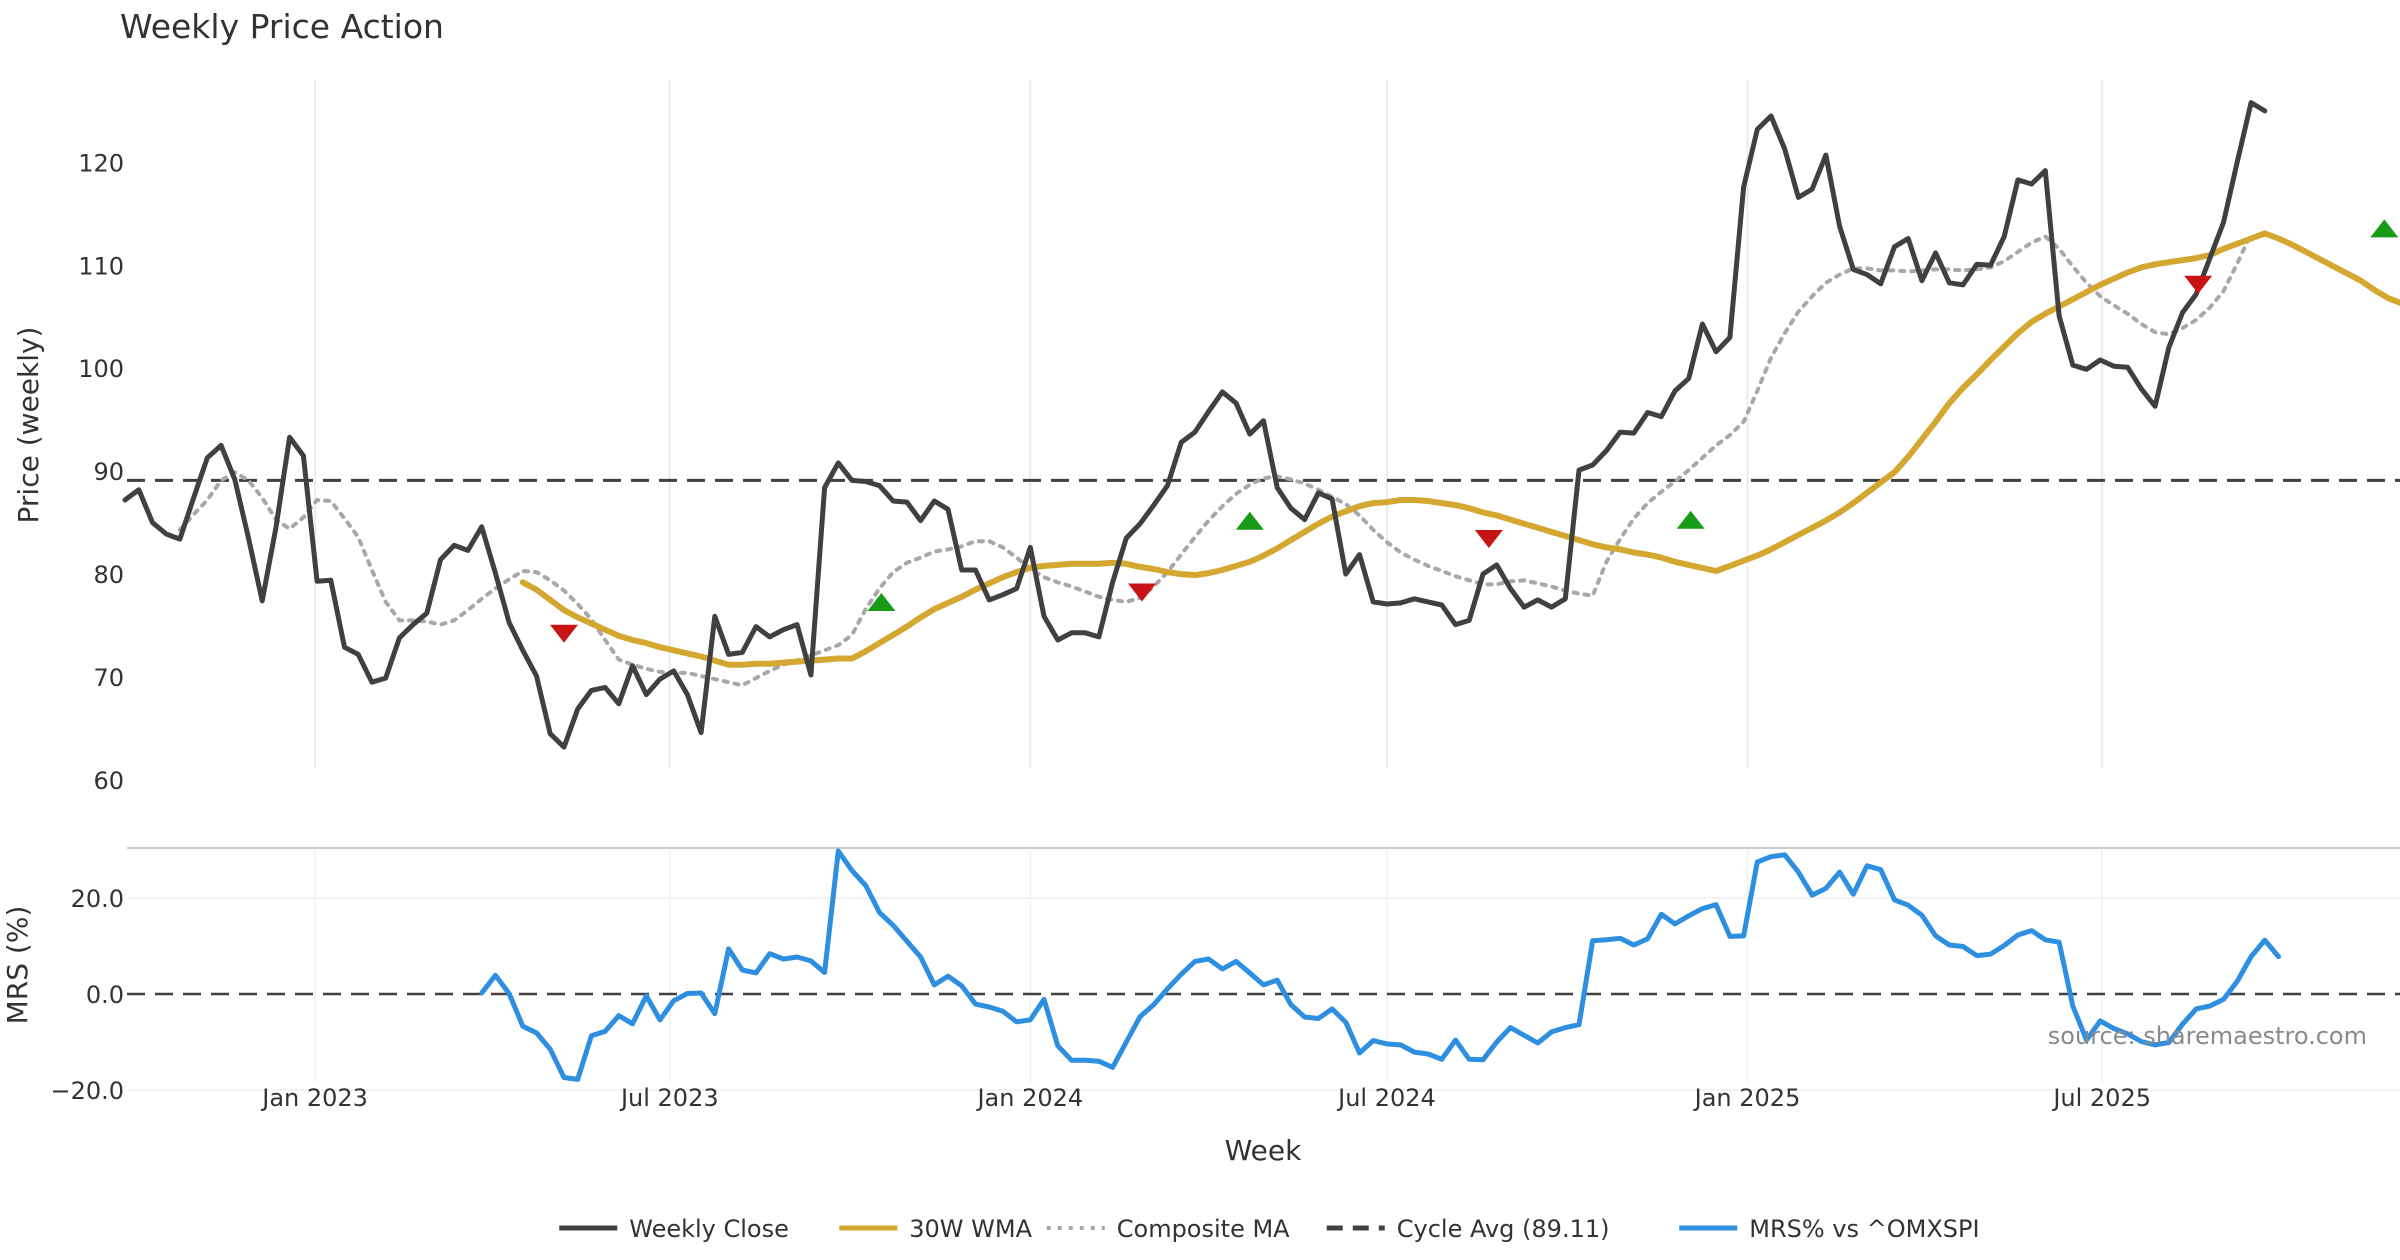 The width and height of the screenshot is (2400, 1260). What do you see at coordinates (2101, 1098) in the screenshot?
I see `x-tick-5: Jul 2025` at bounding box center [2101, 1098].